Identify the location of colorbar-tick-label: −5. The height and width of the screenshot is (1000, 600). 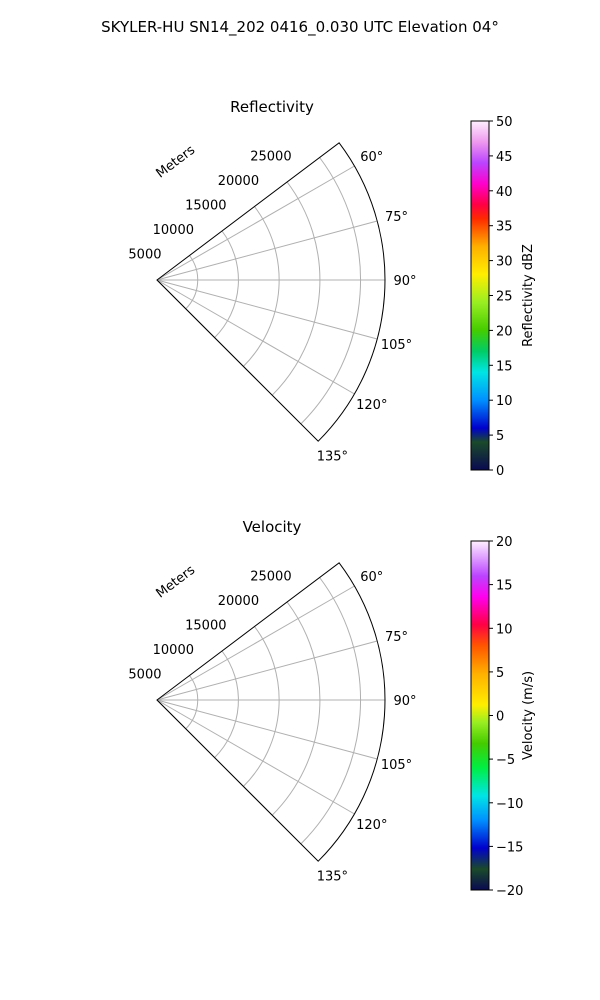
(505, 760).